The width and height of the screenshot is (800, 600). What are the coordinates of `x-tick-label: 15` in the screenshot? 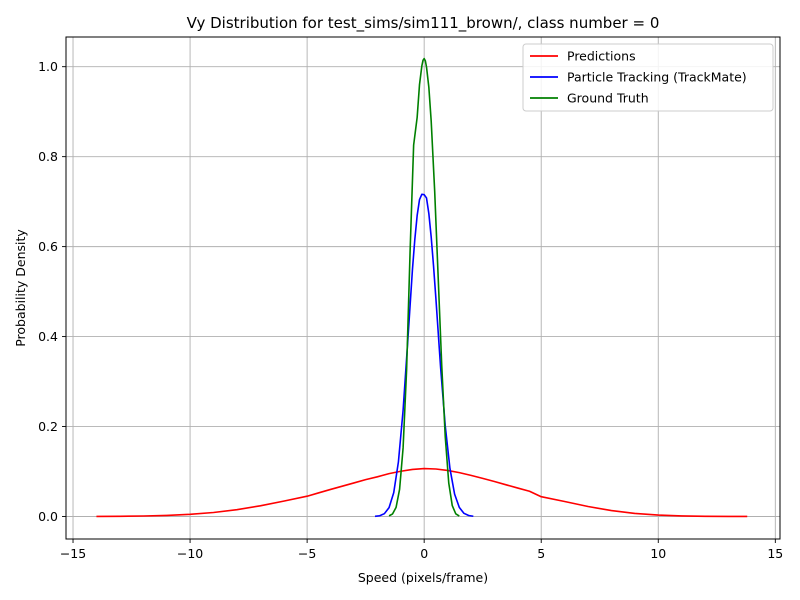 It's located at (775, 553).